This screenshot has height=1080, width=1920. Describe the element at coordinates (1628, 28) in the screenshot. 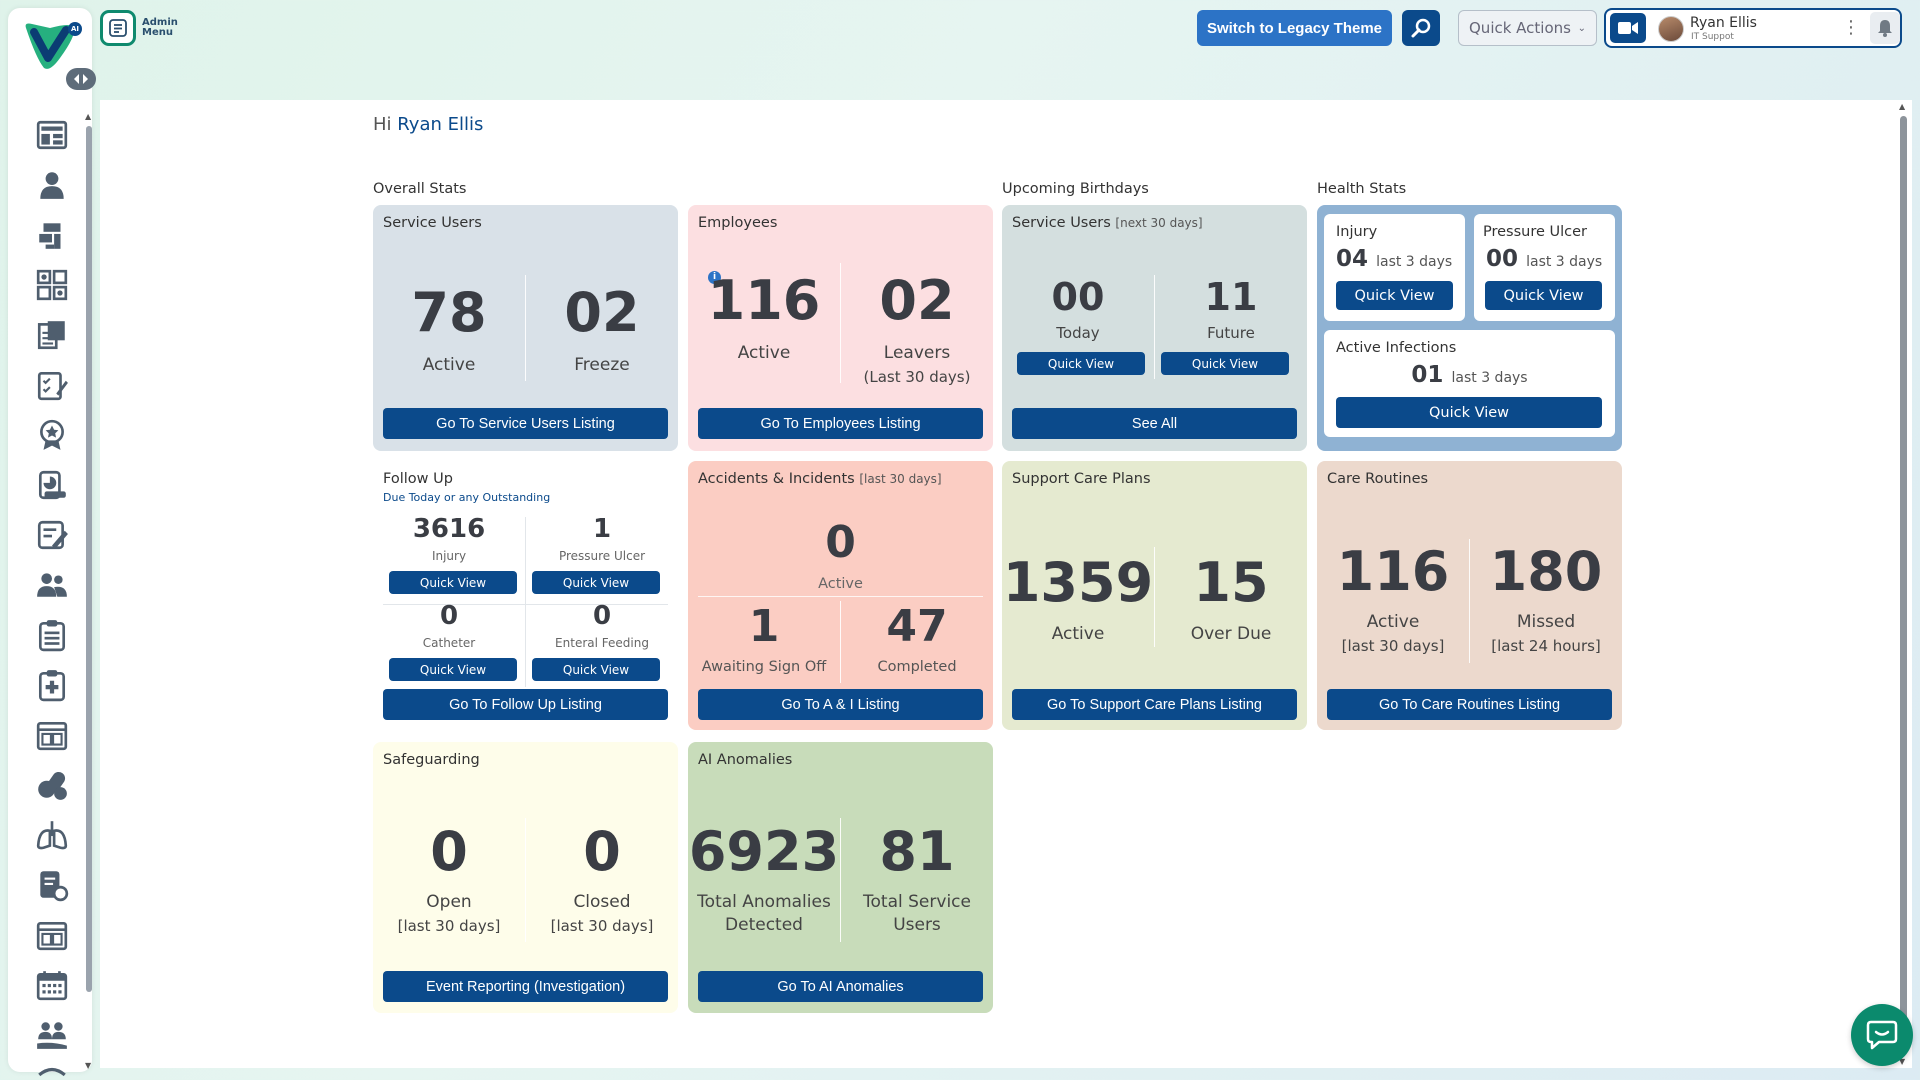

I see `video-call-button` at that location.